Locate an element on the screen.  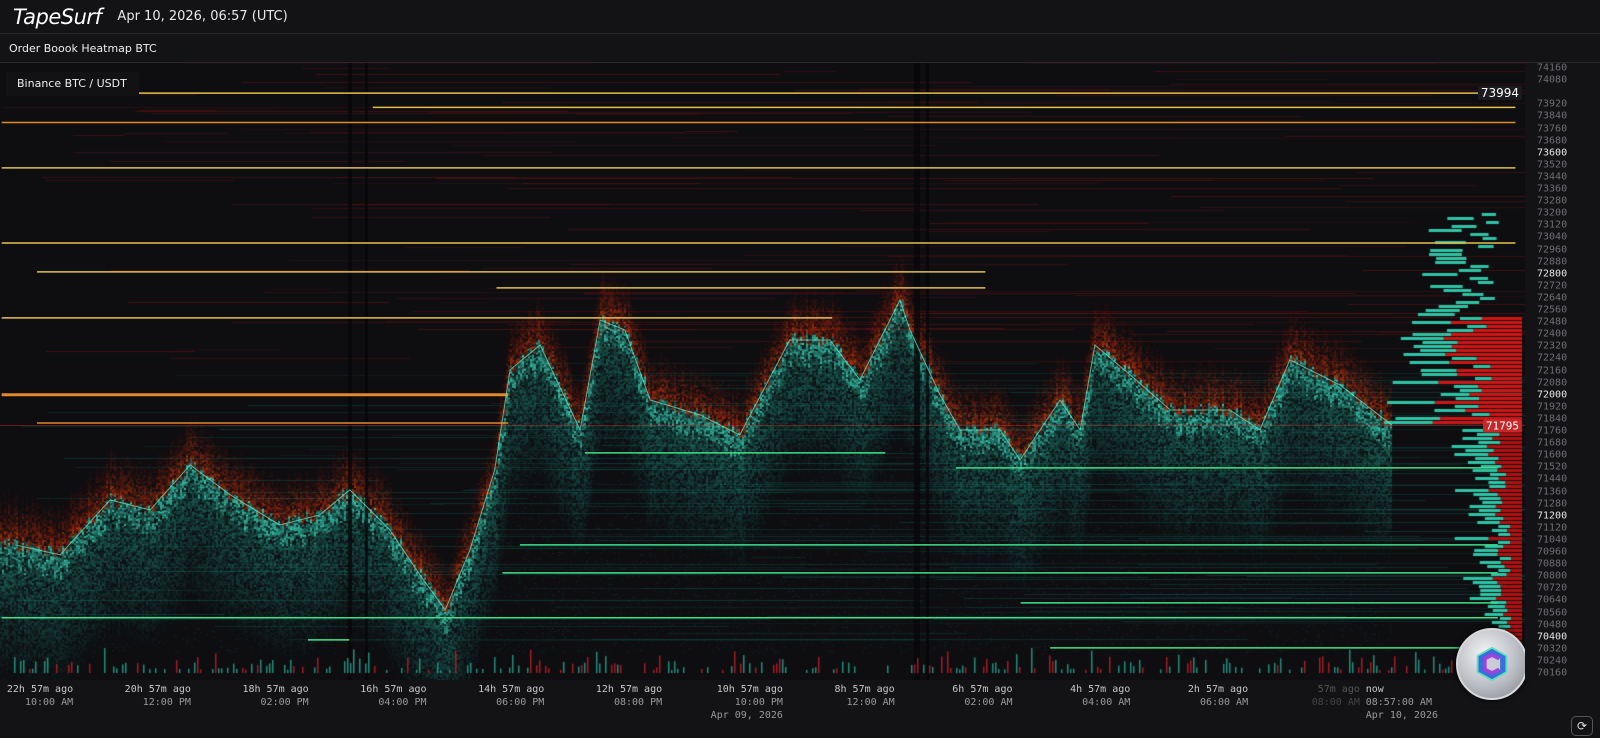
price-tick-label: 73920 is located at coordinates (1552, 104).